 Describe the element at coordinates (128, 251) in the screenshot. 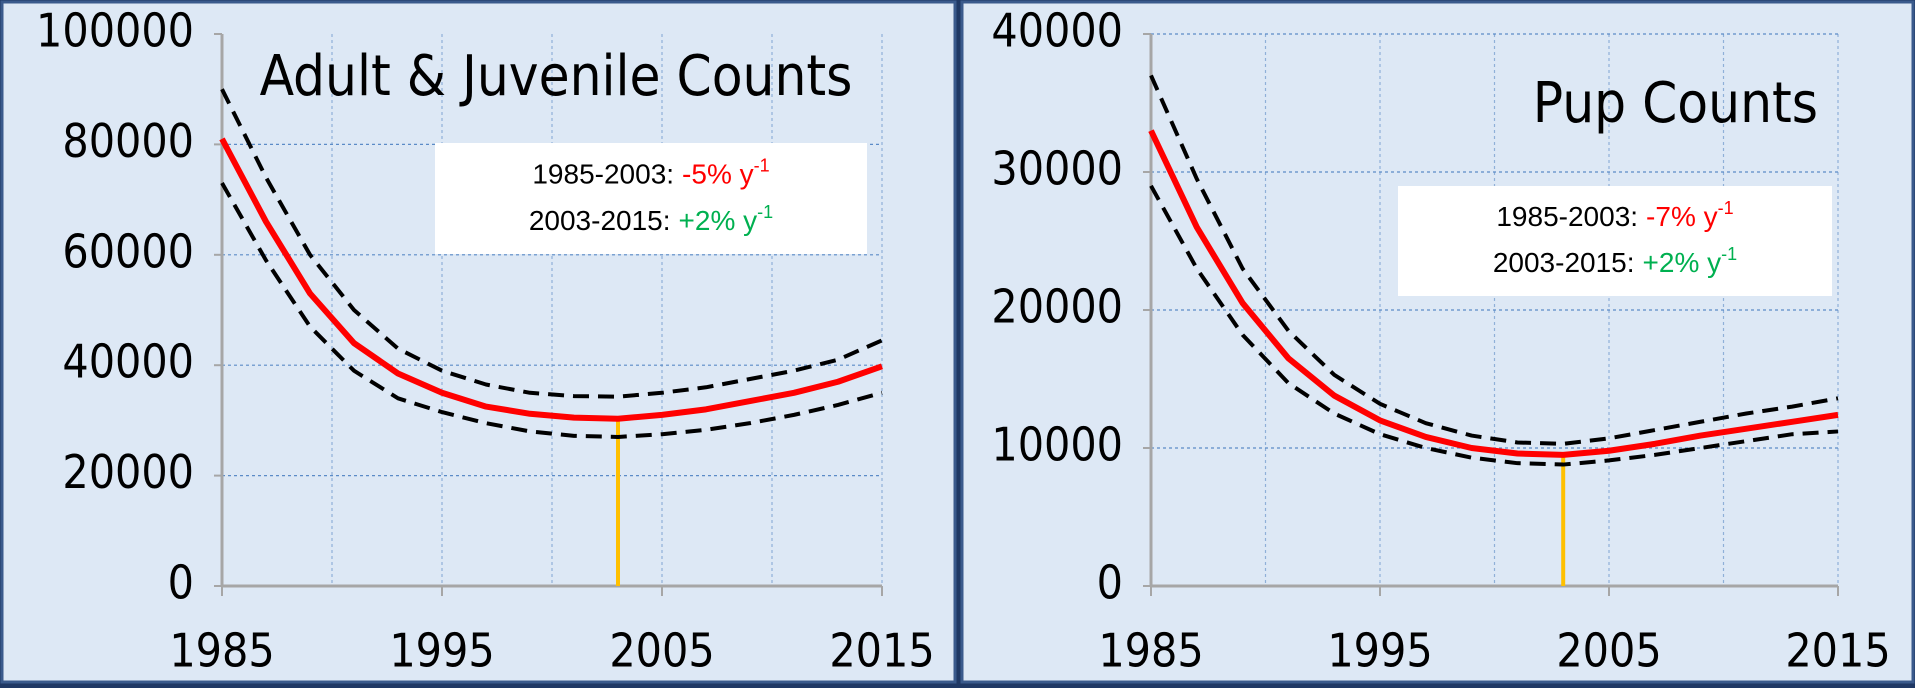

I see `y-tick-label: 60000` at that location.